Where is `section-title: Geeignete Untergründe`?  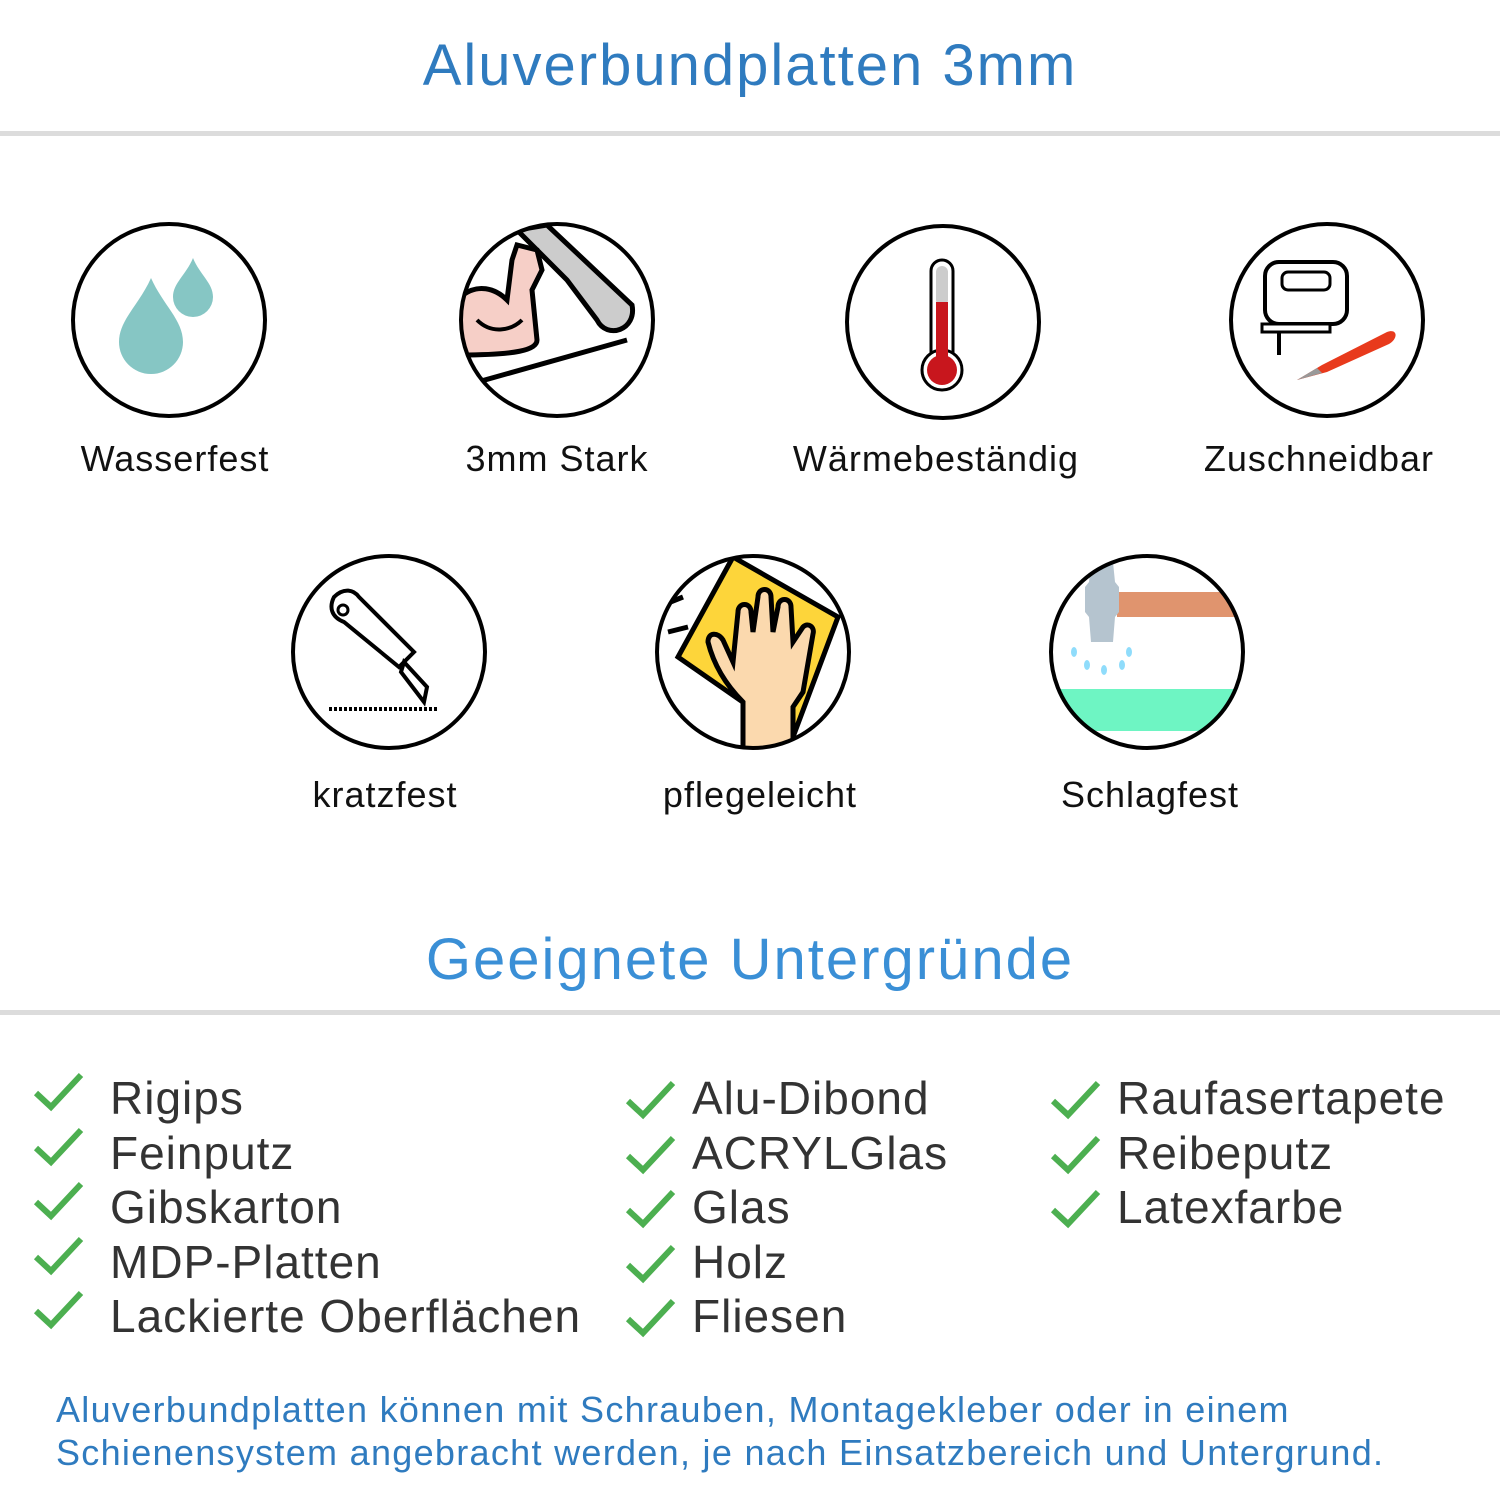
section-title: Geeignete Untergründe is located at coordinates (750, 959).